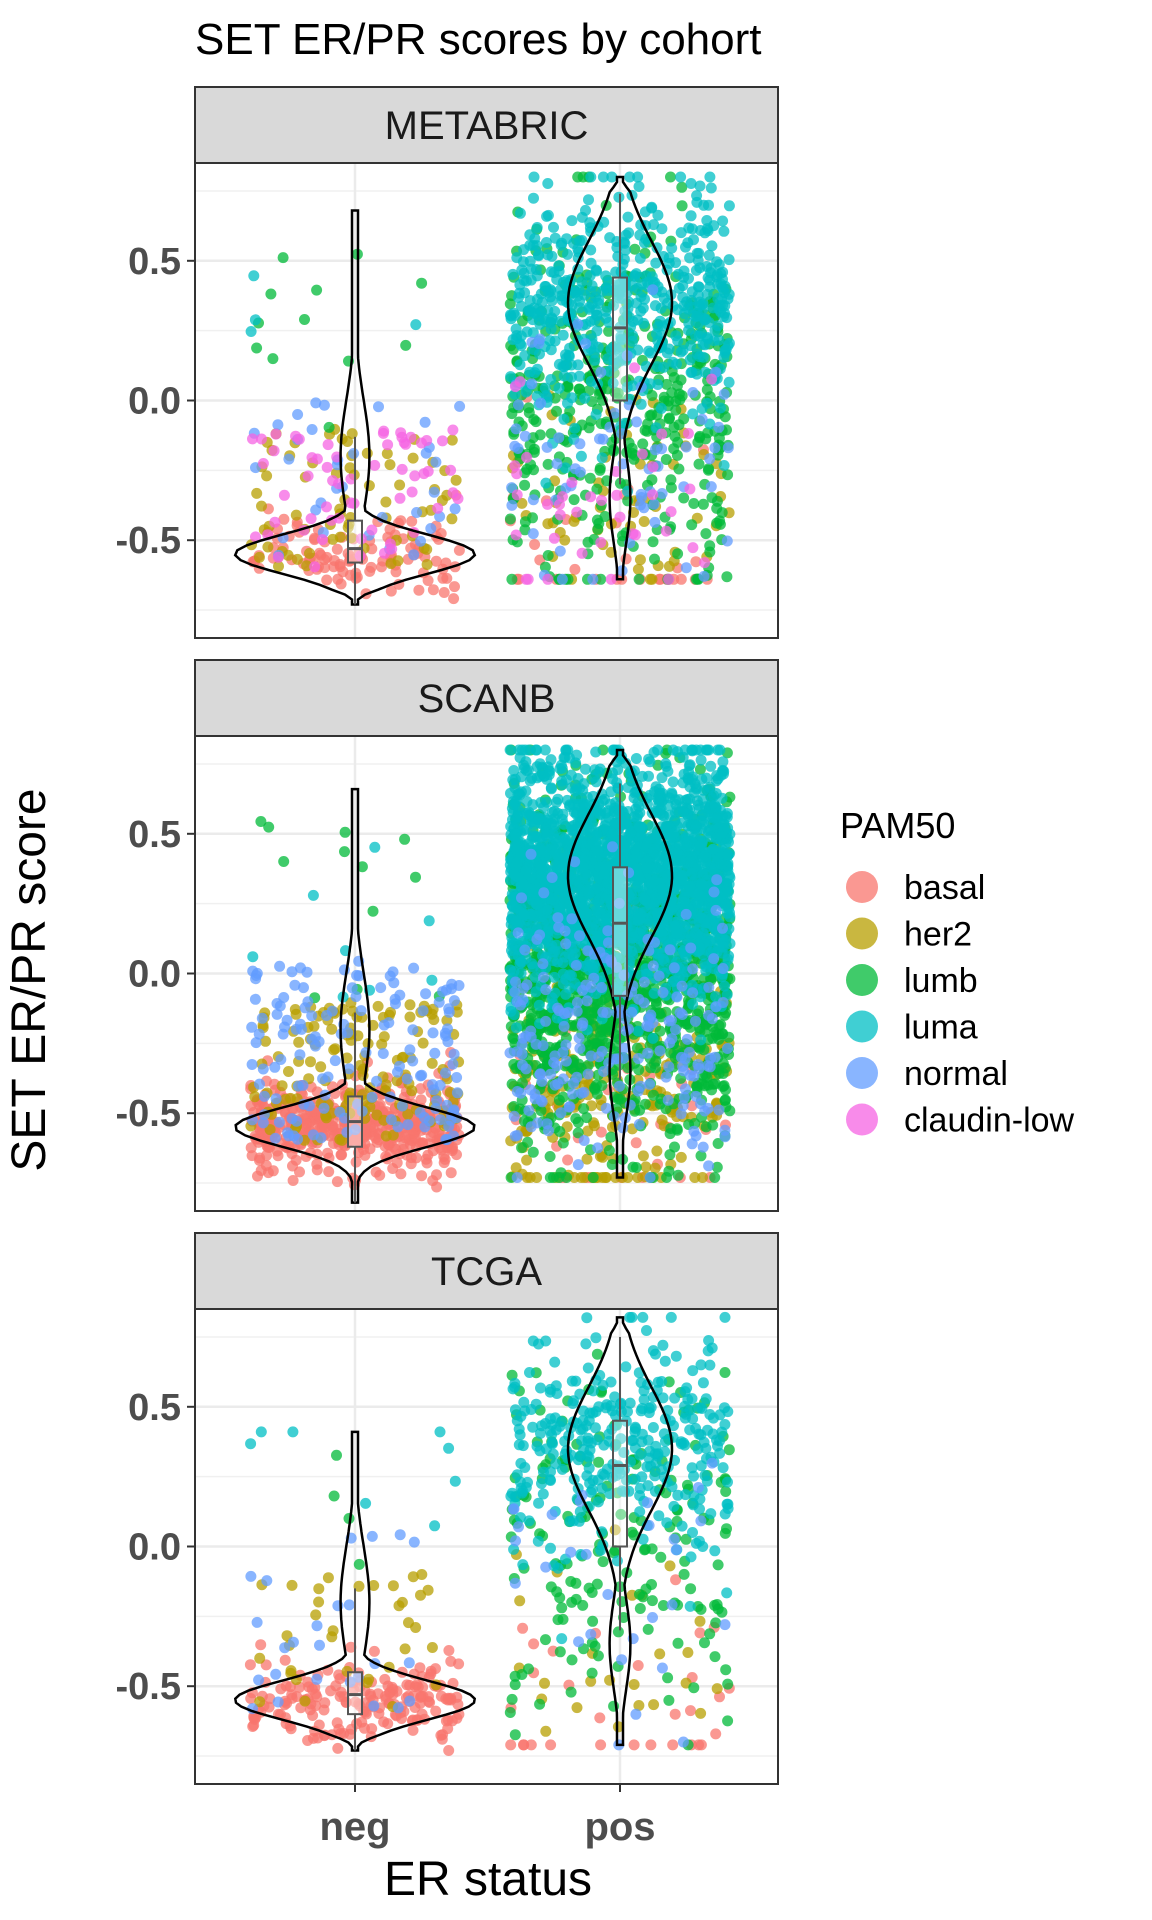  I want to click on points, so click(490, 968).